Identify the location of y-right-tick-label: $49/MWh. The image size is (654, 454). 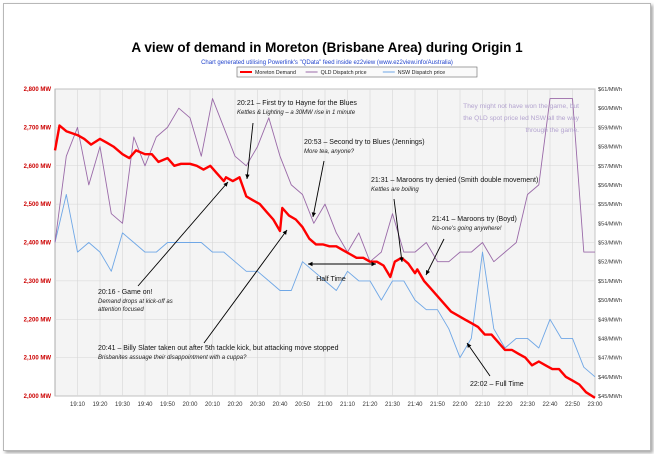
(610, 320).